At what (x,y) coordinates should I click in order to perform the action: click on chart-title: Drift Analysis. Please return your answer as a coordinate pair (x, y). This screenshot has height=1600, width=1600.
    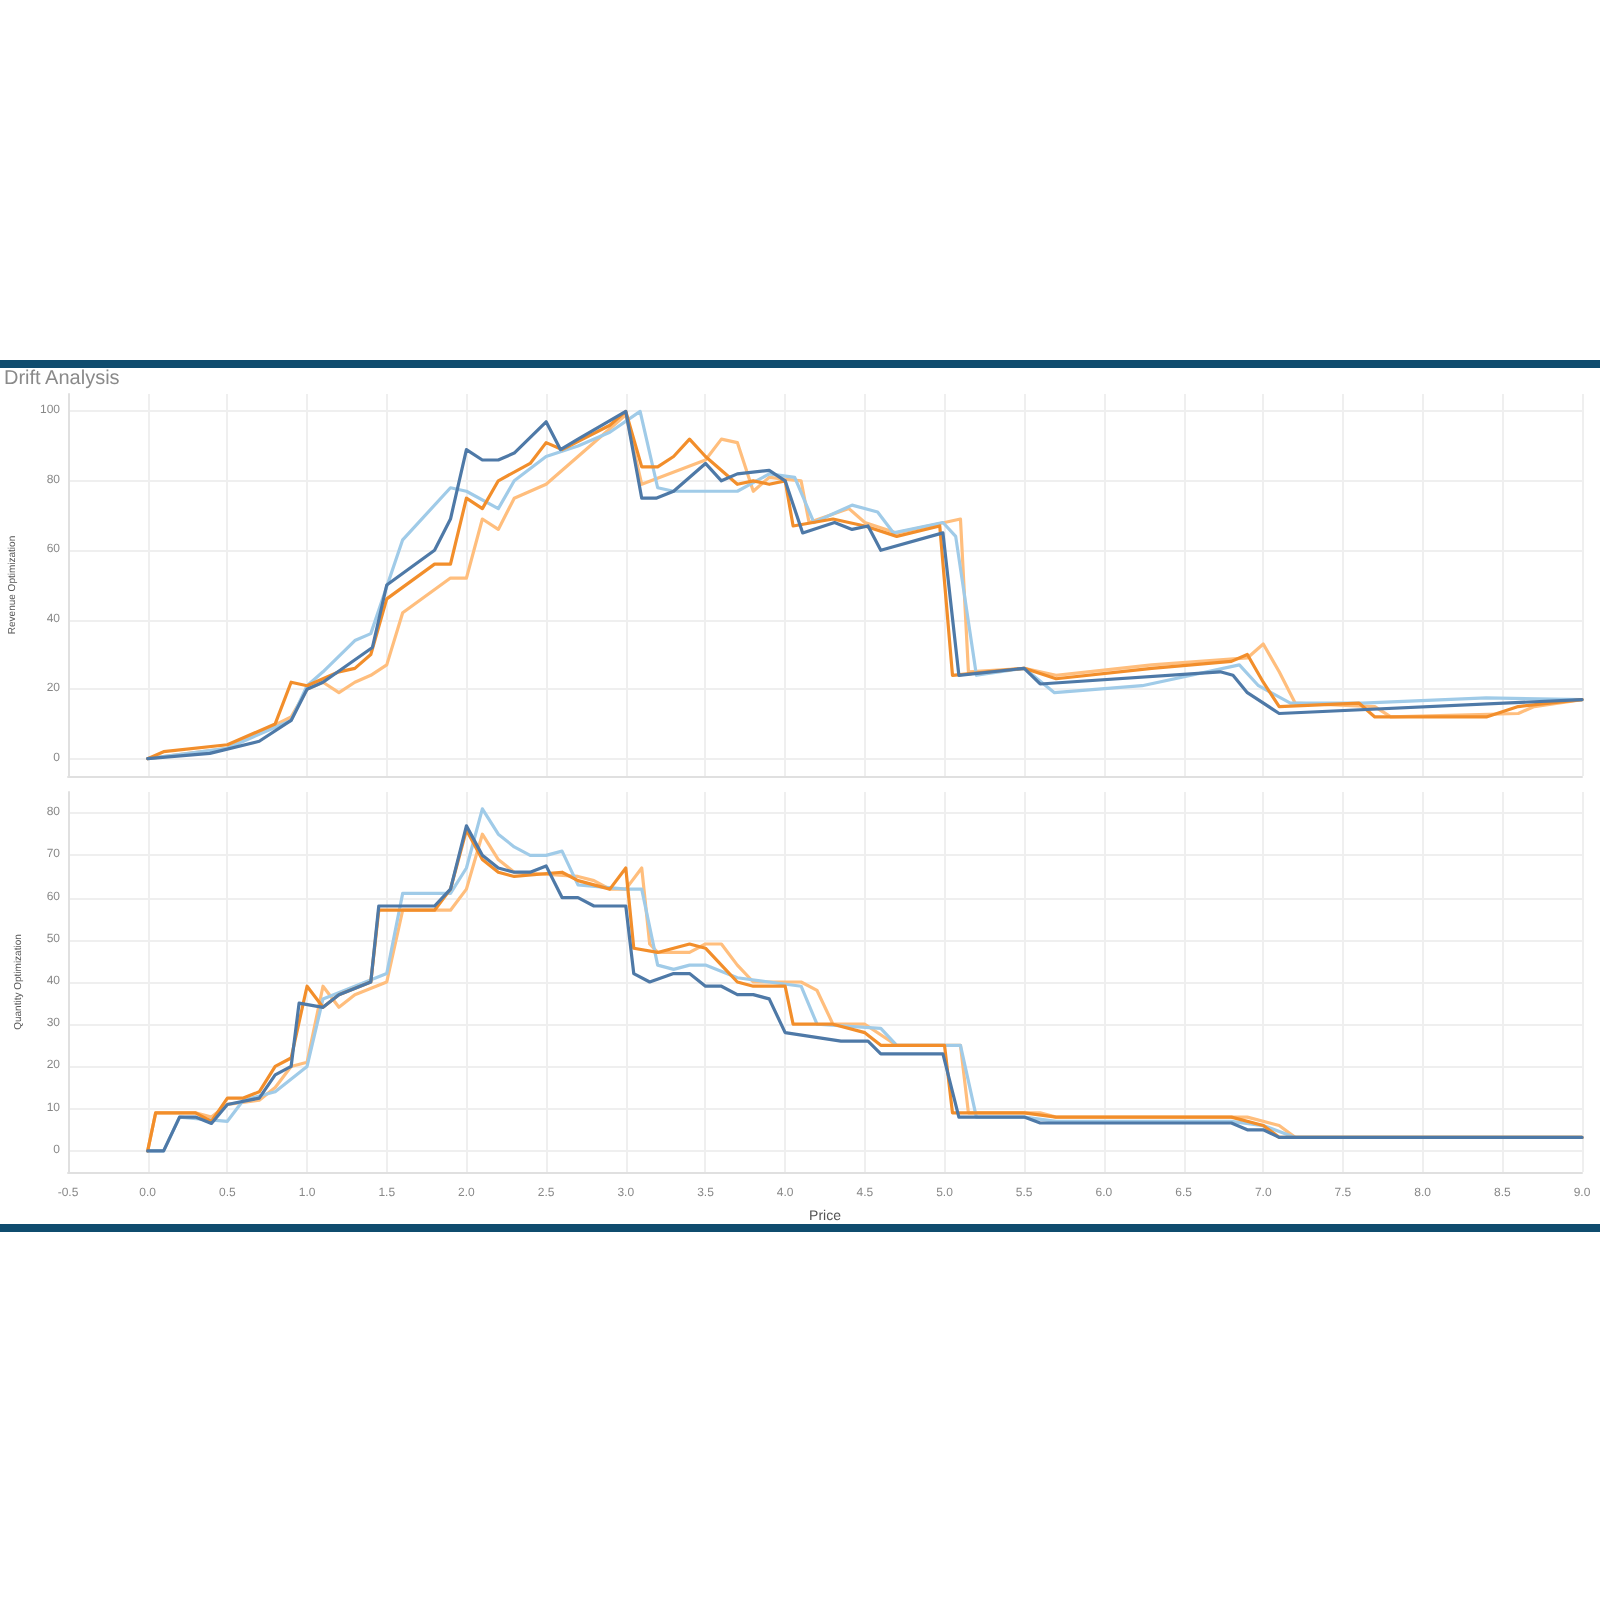
    Looking at the image, I should click on (62, 379).